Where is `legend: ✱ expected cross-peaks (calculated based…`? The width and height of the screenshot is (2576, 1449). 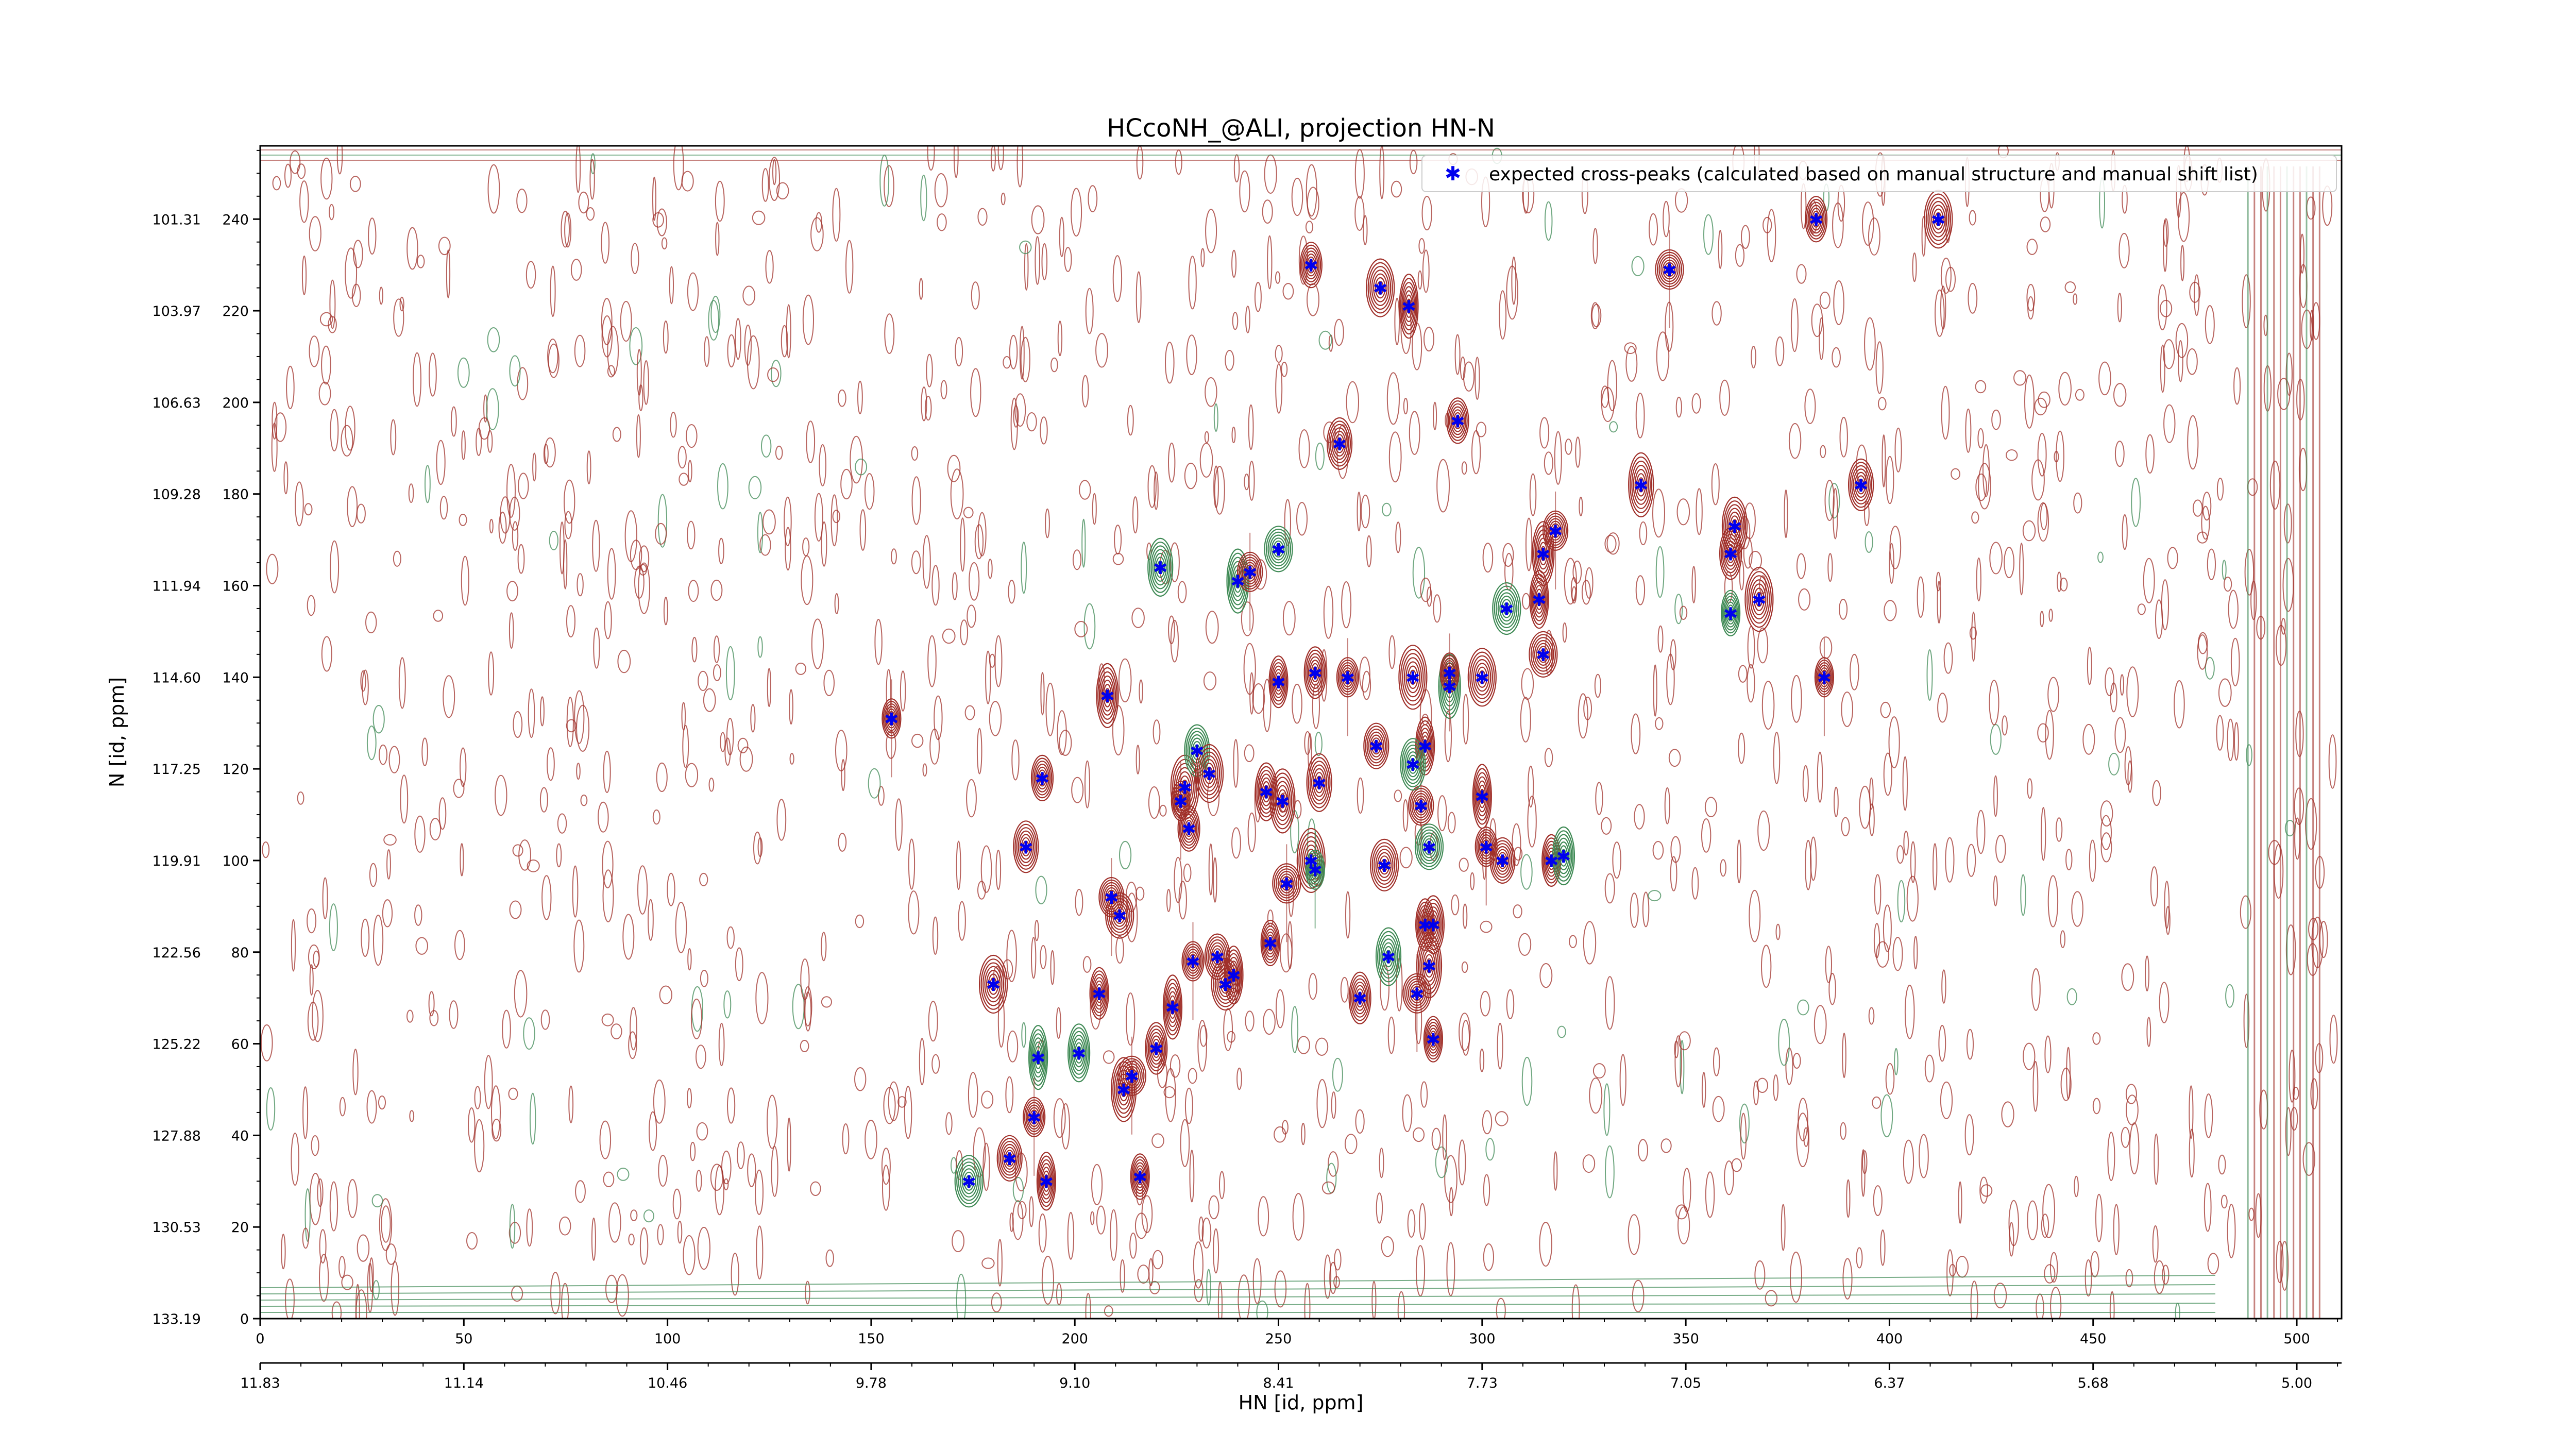 legend: ✱ expected cross-peaks (calculated based… is located at coordinates (1879, 173).